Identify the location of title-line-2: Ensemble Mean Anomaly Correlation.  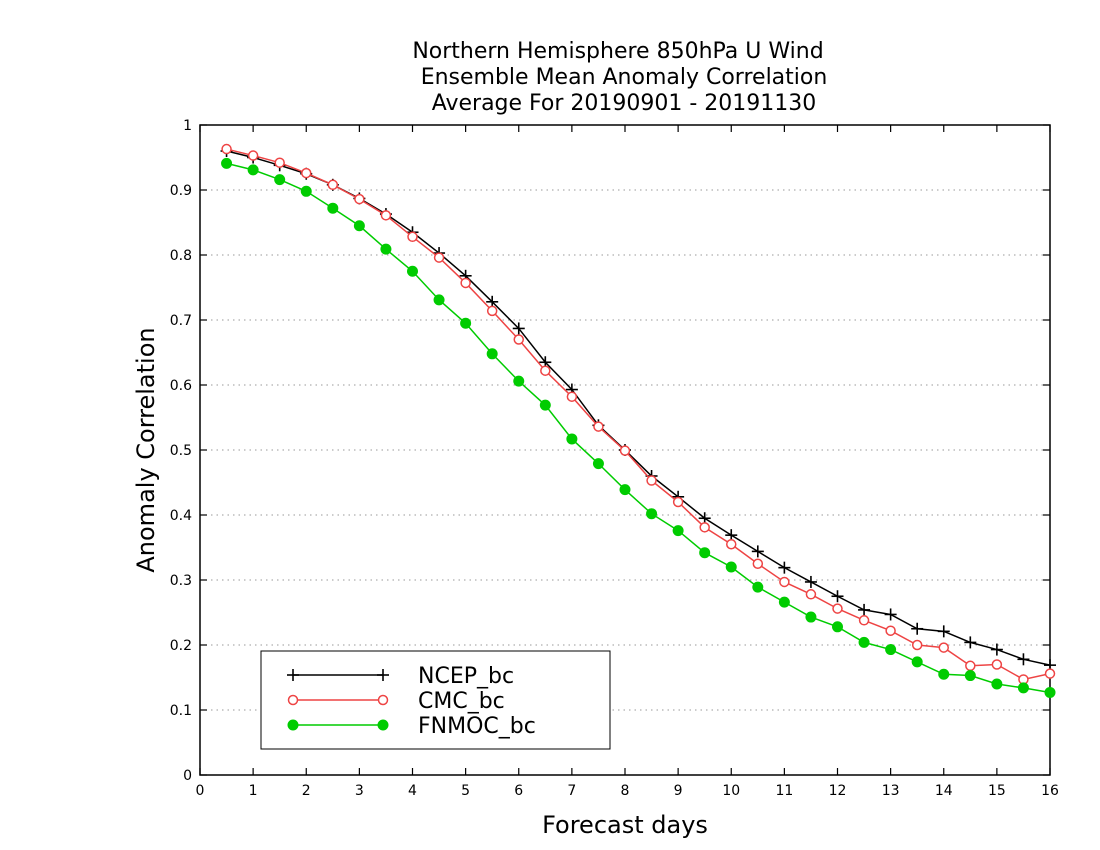
(624, 77).